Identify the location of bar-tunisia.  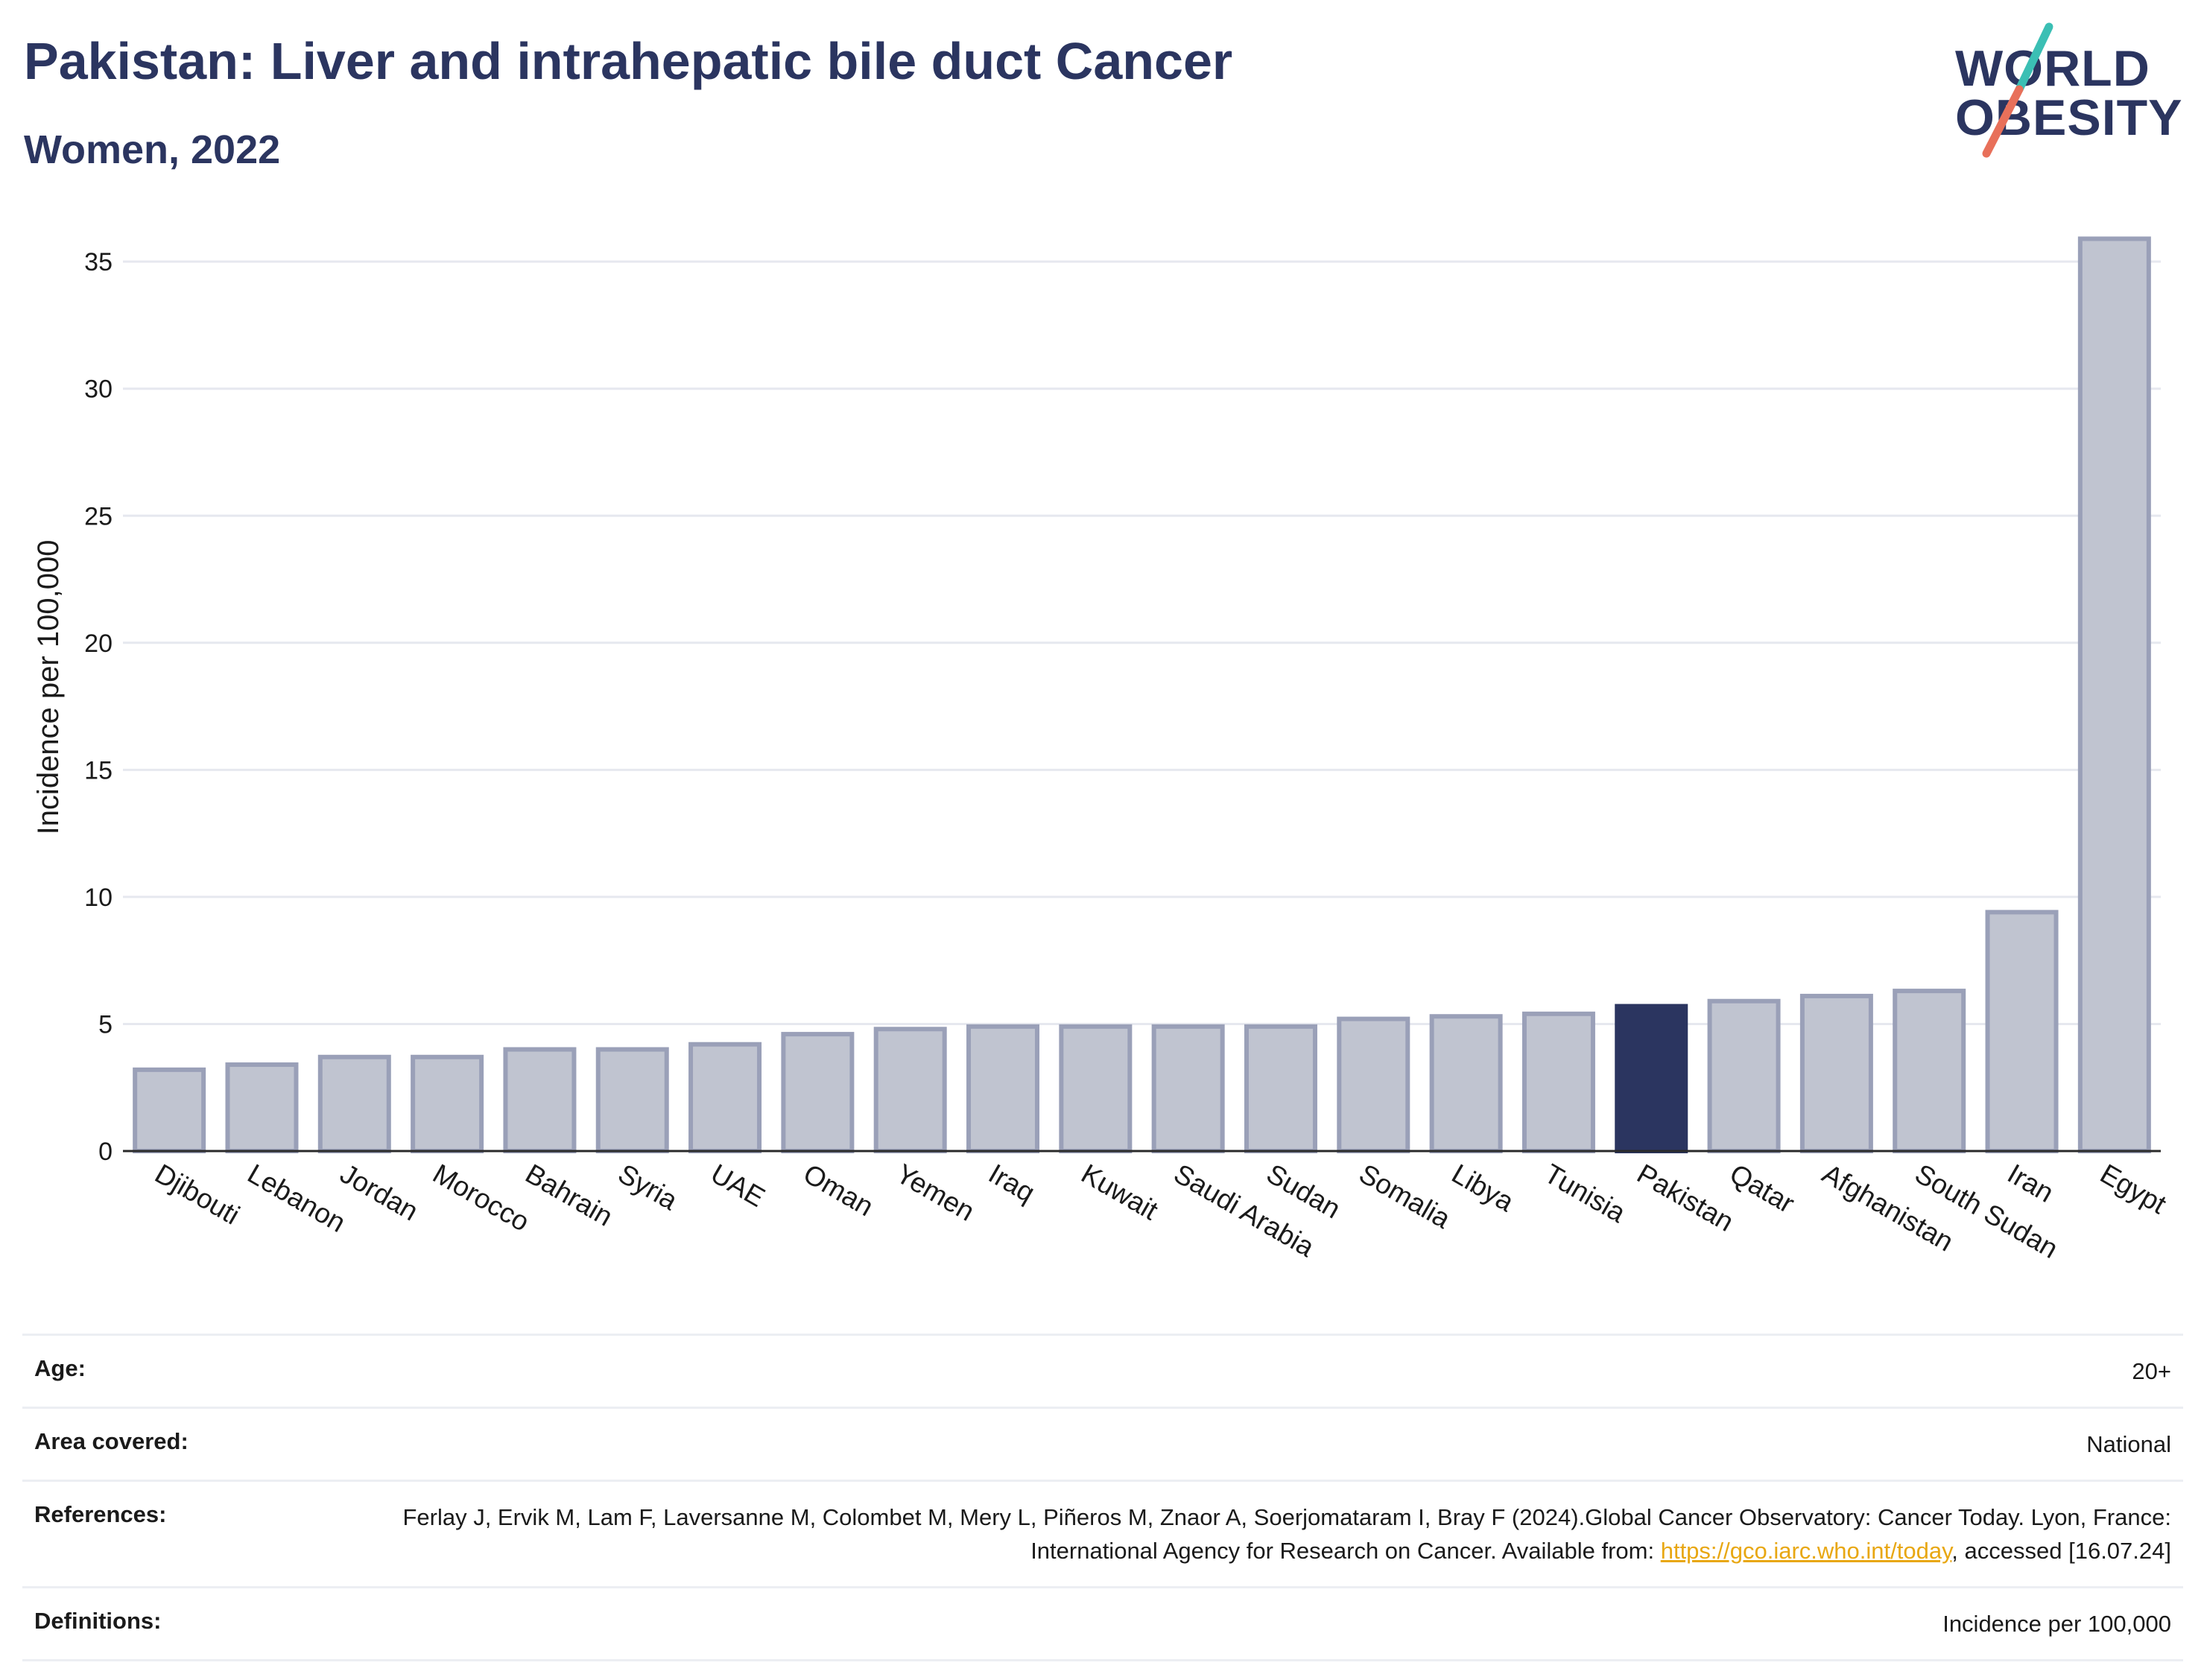
(1558, 1082).